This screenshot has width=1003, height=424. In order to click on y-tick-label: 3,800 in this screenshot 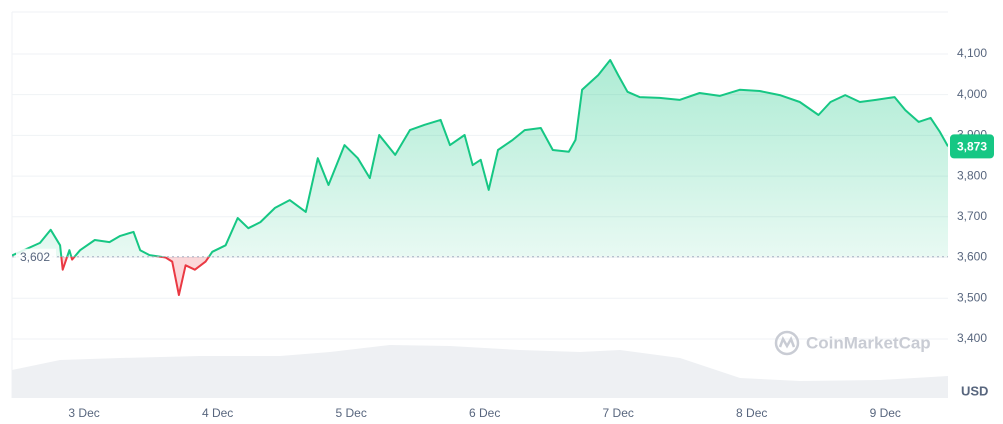, I will do `click(972, 175)`.